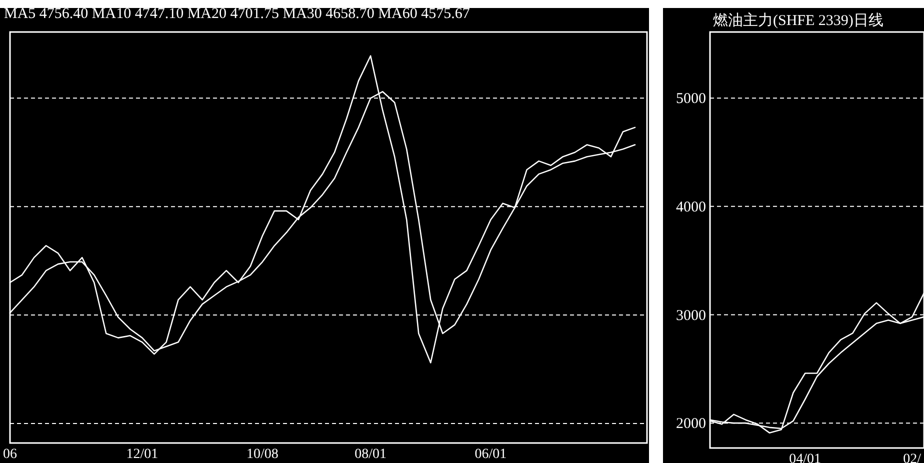 The image size is (924, 463). I want to click on xtick: 12/01, so click(142, 454).